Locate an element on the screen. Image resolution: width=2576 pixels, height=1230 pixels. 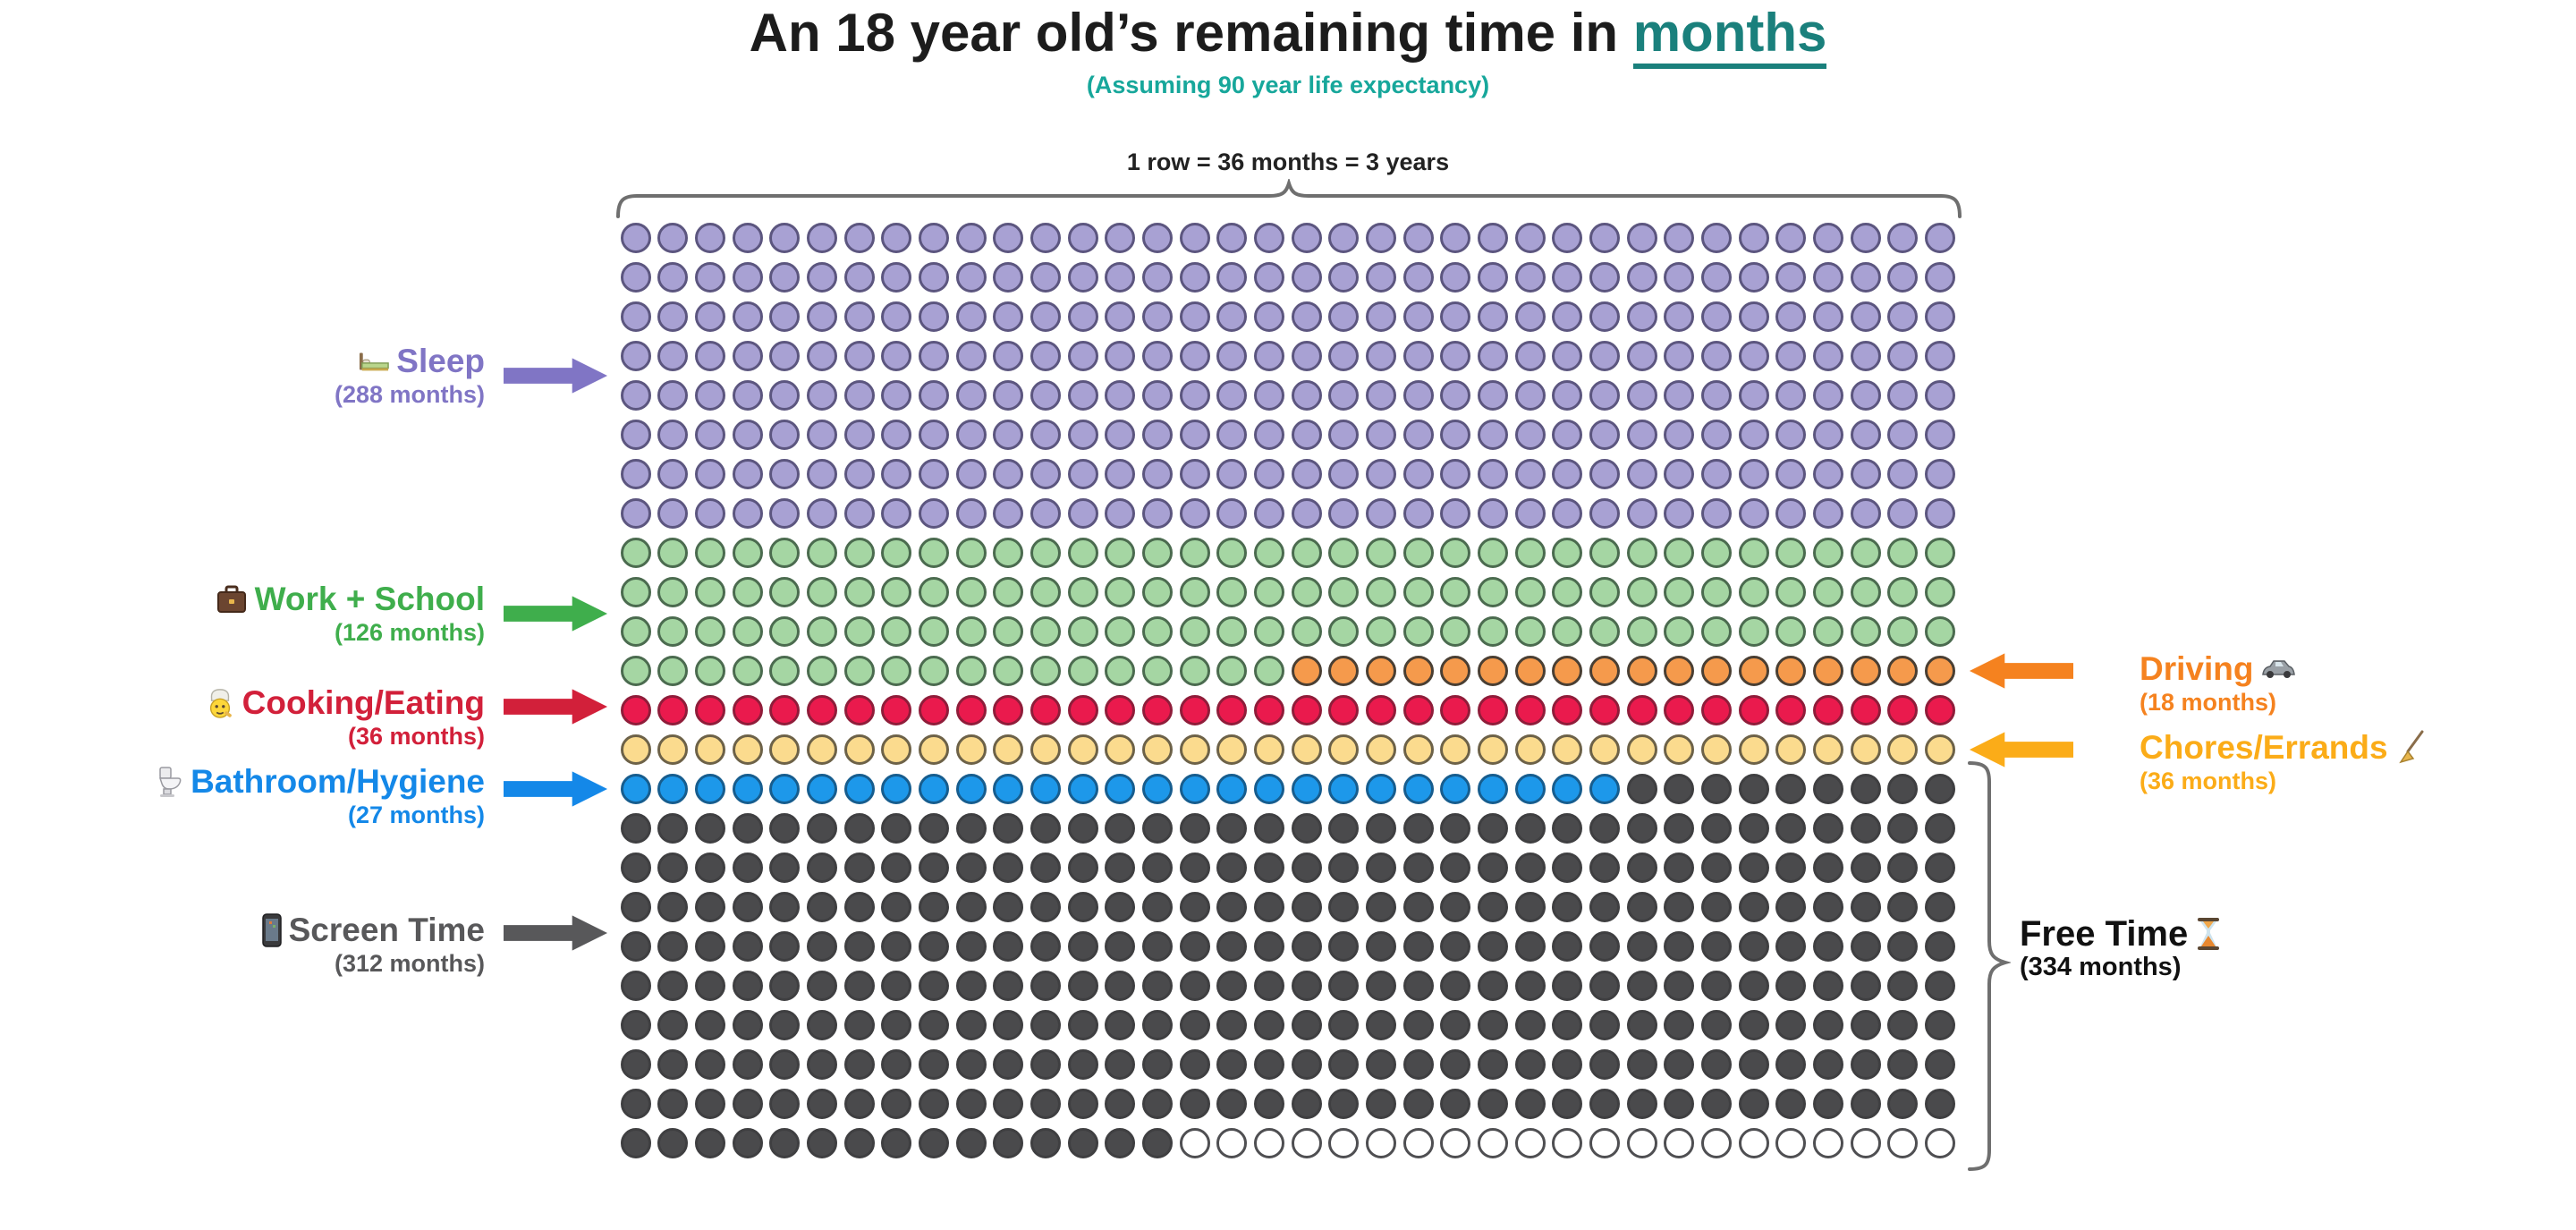
cook-icon is located at coordinates (220, 703).